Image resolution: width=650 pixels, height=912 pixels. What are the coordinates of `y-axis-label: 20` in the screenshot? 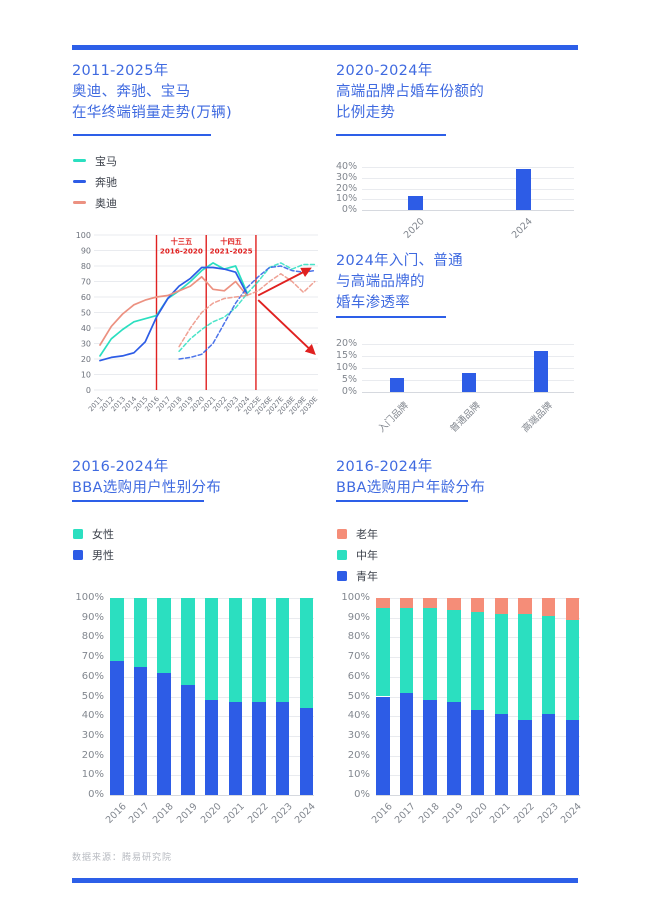 It's located at (86, 359).